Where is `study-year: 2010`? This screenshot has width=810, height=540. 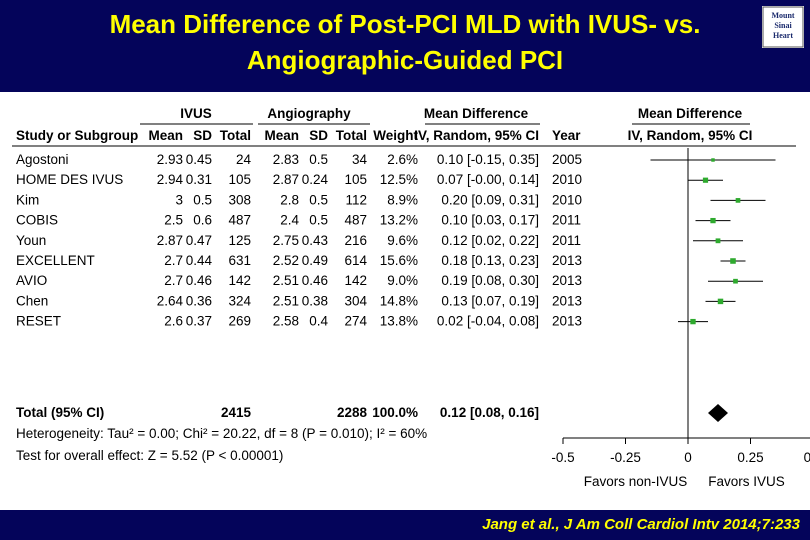
study-year: 2010 is located at coordinates (567, 199).